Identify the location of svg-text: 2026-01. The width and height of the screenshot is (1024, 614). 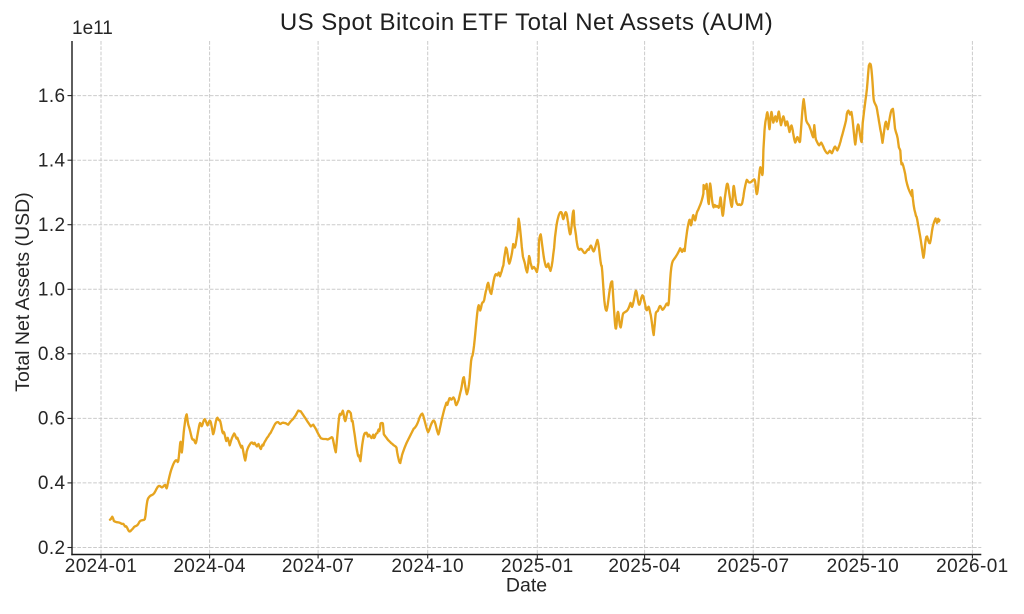
(972, 566).